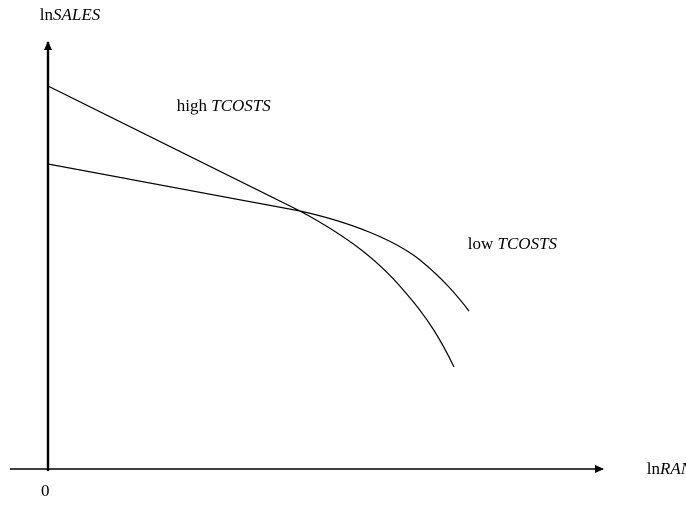  I want to click on x-axis-label: lnRANK, so click(651, 468).